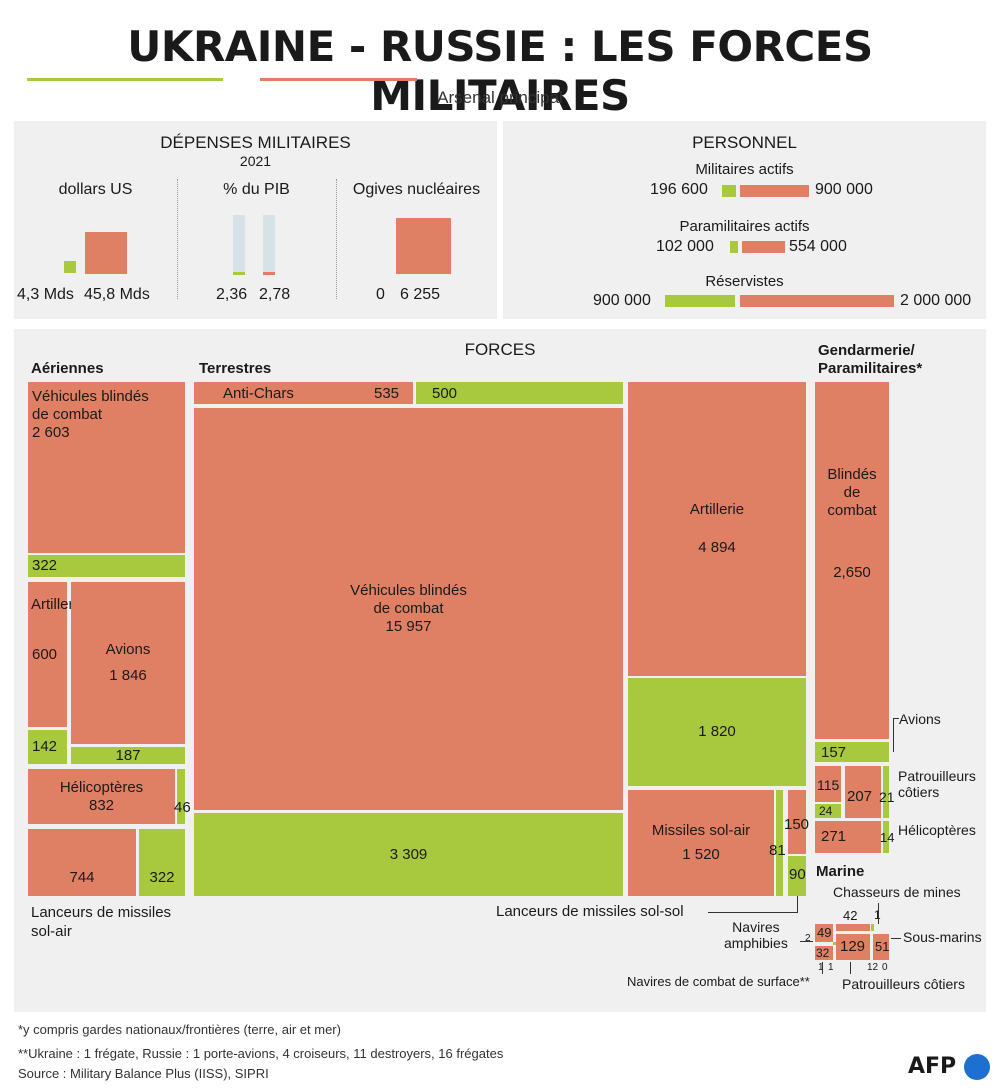 This screenshot has width=1000, height=1092. Describe the element at coordinates (808, 938) in the screenshot. I see `m-amph-ua-value: 2` at that location.